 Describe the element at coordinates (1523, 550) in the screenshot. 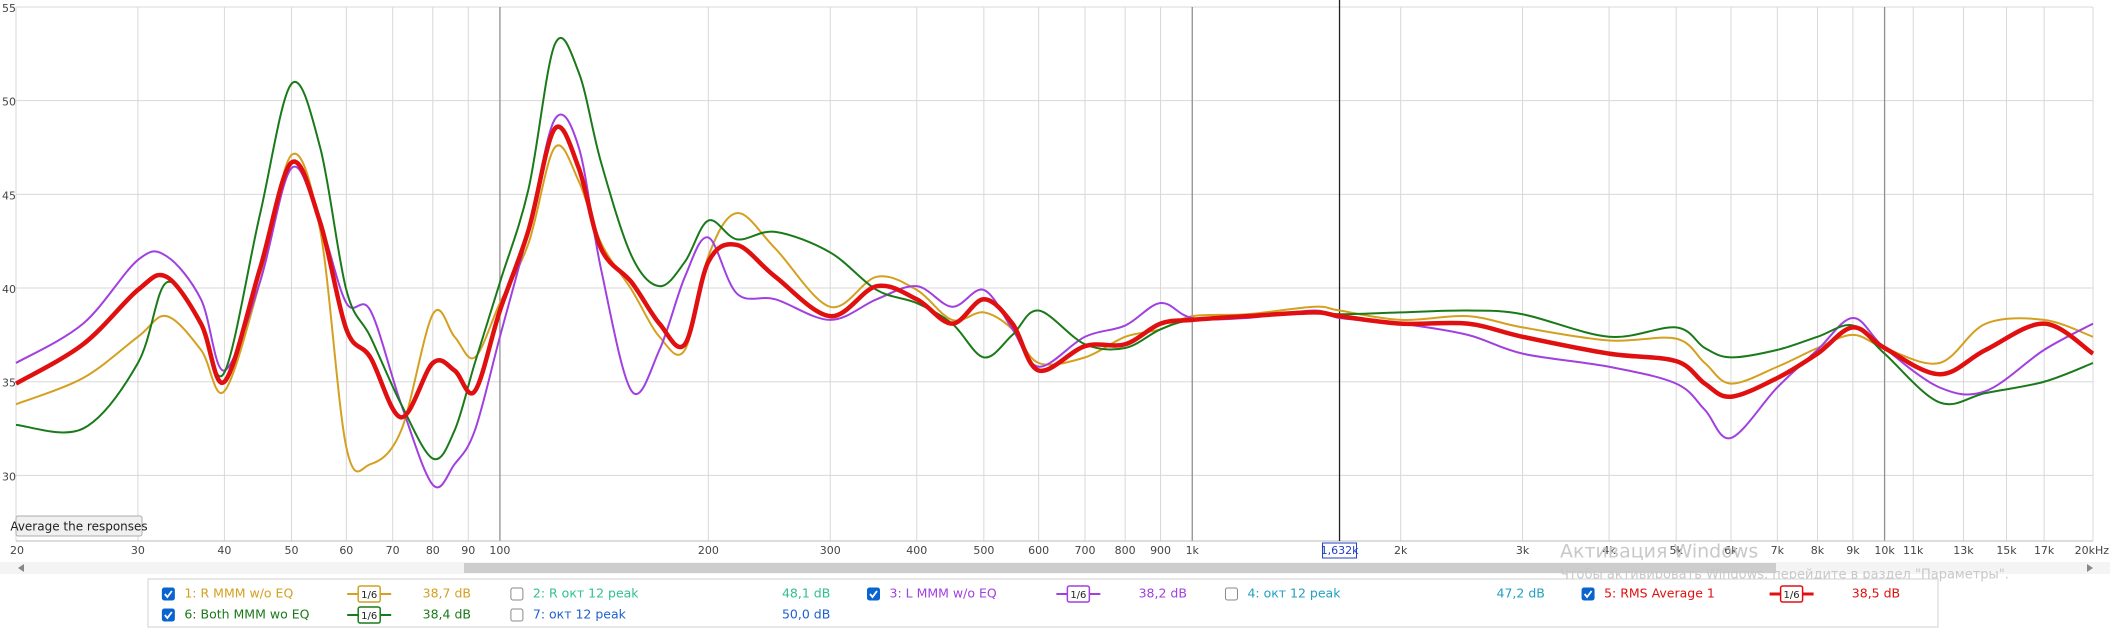

I see `x-tick-label: 3k` at that location.